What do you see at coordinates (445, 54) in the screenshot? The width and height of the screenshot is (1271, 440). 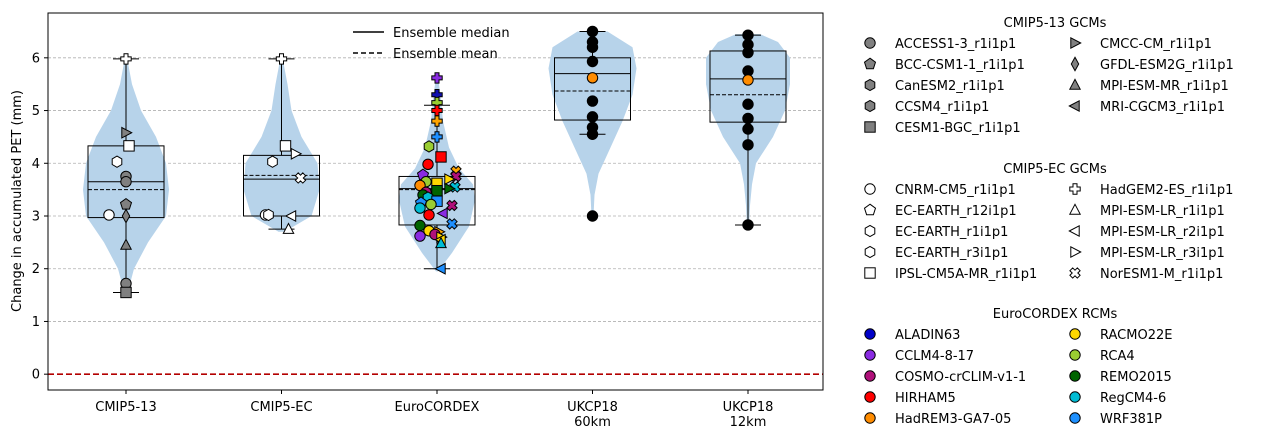 I see `line-legend-label-1: Ensemble mean` at bounding box center [445, 54].